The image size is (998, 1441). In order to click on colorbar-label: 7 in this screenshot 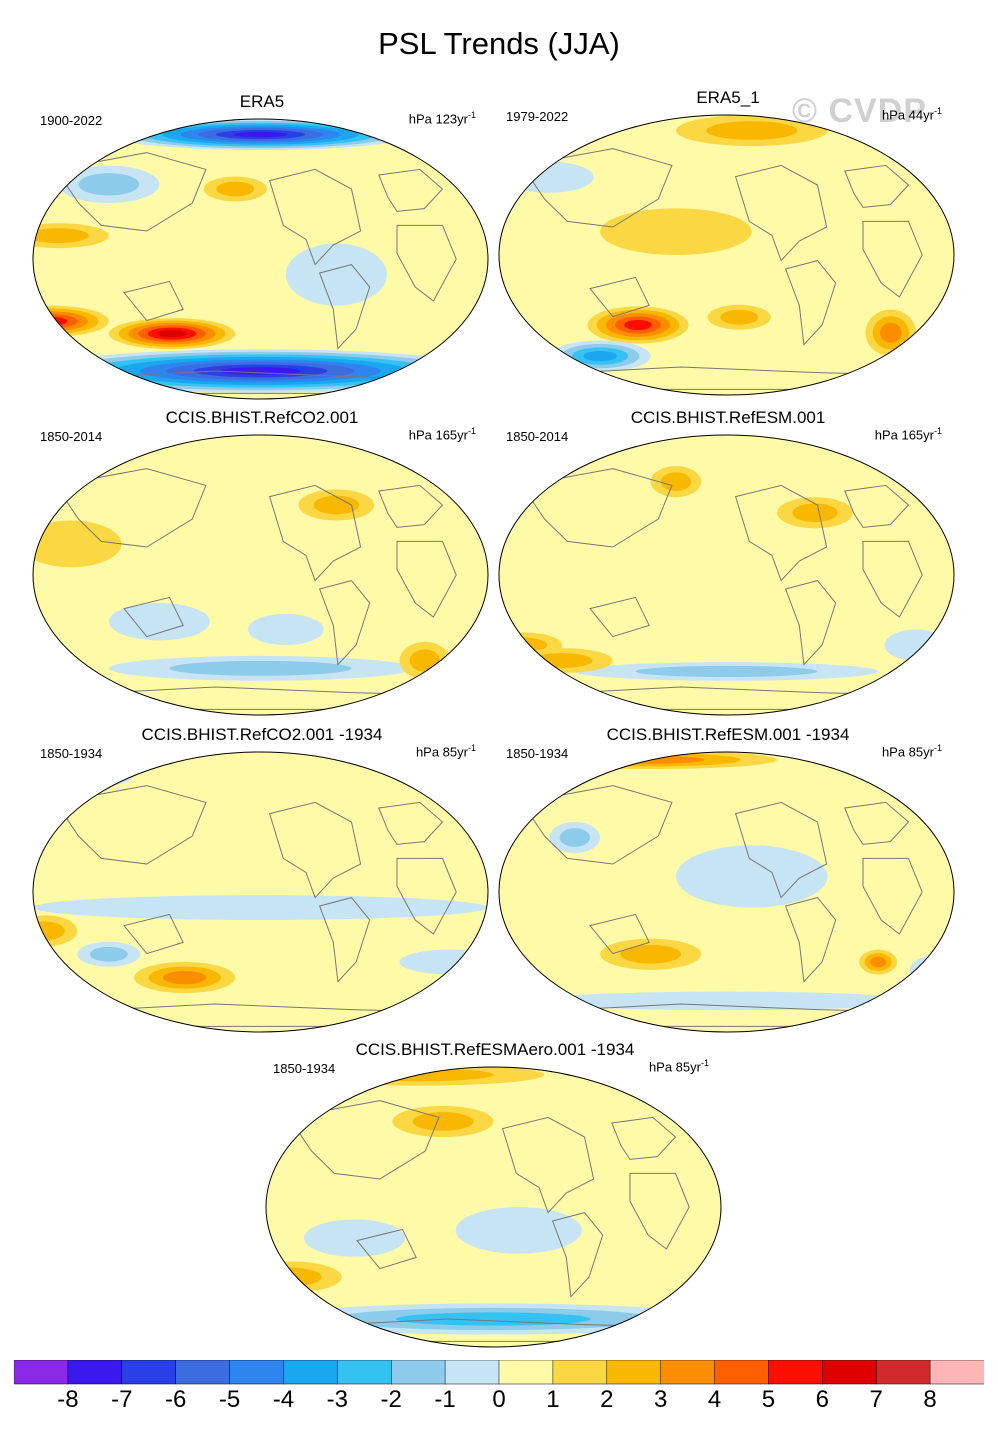, I will do `click(876, 1399)`.